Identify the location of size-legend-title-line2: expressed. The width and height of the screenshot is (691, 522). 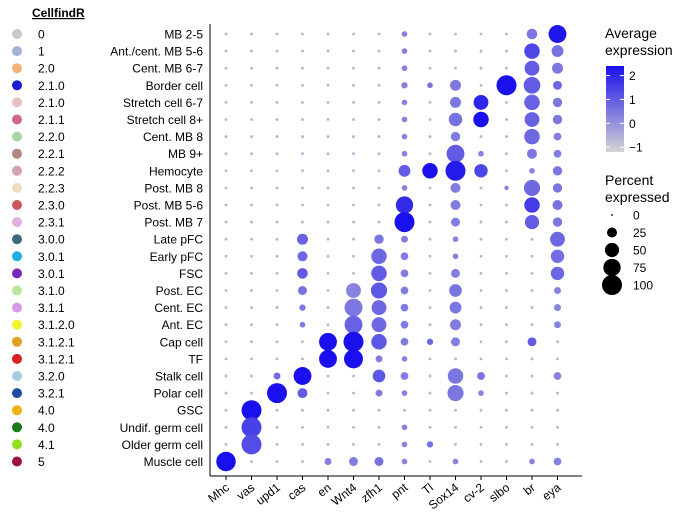
(637, 197).